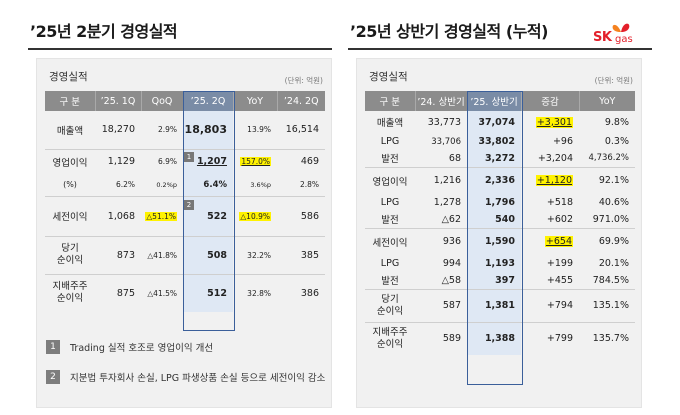  Describe the element at coordinates (70, 185) in the screenshot. I see `row-label: (%)` at that location.